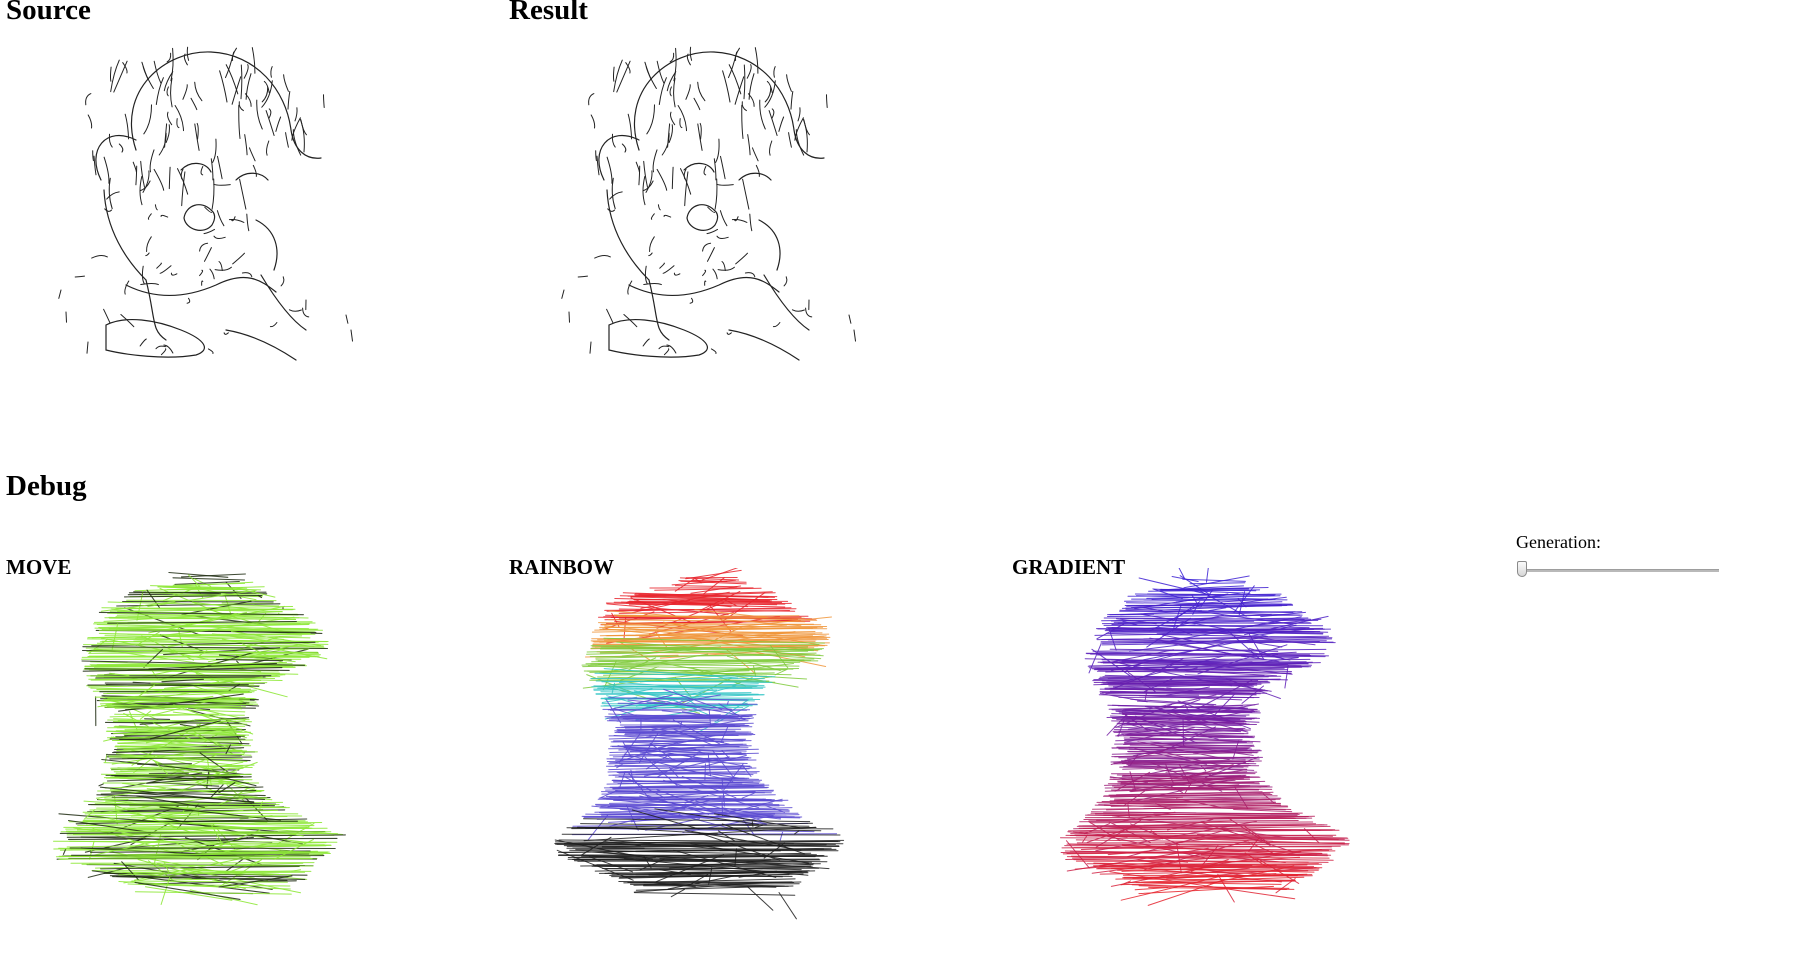  I want to click on source-sketch, so click(205, 203).